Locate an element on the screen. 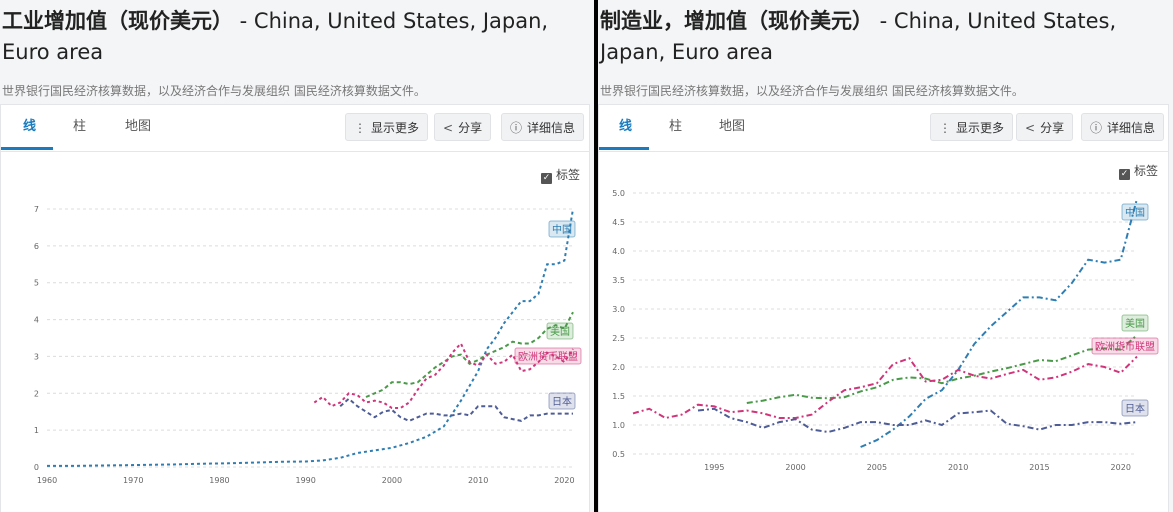  y-tick-label: 3.0 is located at coordinates (618, 309).